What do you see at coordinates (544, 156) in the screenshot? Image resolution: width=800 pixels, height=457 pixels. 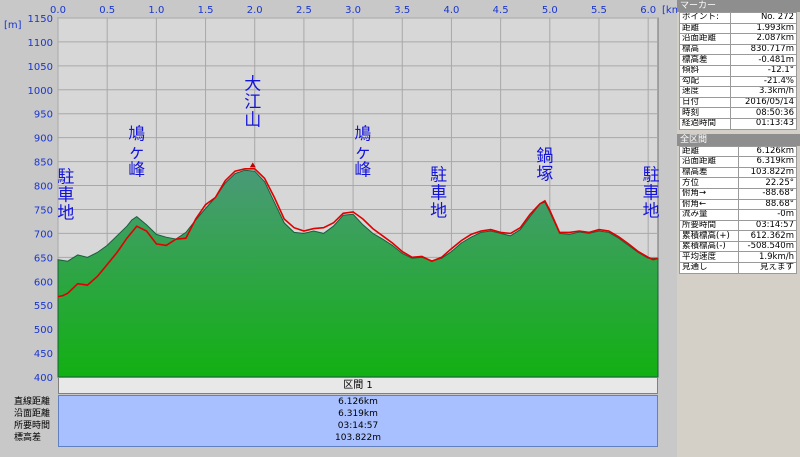 I see `peak-label-char: 鍋` at bounding box center [544, 156].